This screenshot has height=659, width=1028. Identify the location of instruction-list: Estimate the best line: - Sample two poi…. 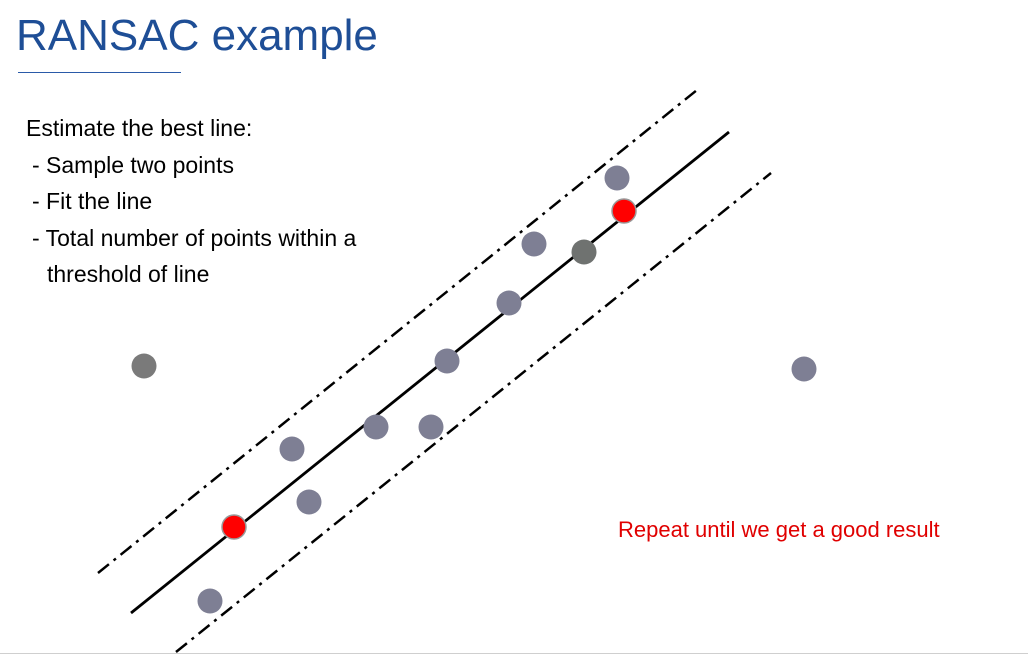
(191, 201).